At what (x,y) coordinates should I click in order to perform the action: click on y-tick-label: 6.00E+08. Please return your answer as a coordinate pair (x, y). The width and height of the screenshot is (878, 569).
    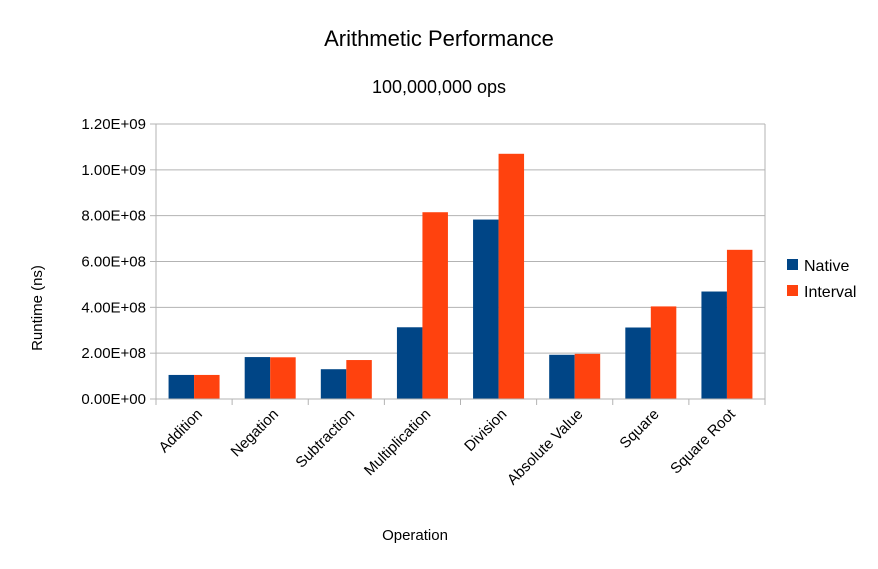
    Looking at the image, I should click on (113, 262).